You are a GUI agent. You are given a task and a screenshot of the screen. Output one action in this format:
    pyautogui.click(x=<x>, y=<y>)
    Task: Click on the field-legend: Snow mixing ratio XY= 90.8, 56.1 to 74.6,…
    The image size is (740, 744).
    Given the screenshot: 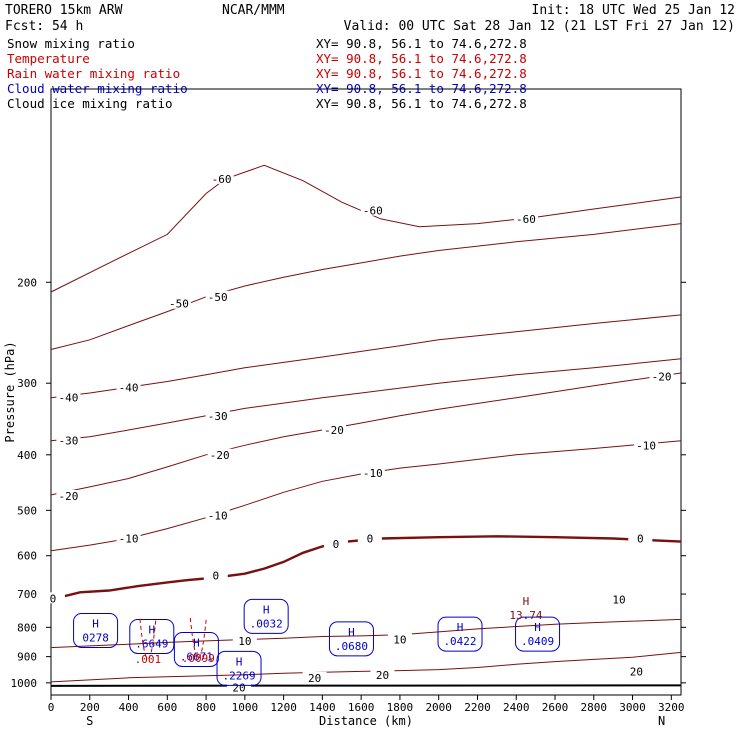 What is the action you would take?
    pyautogui.click(x=267, y=73)
    